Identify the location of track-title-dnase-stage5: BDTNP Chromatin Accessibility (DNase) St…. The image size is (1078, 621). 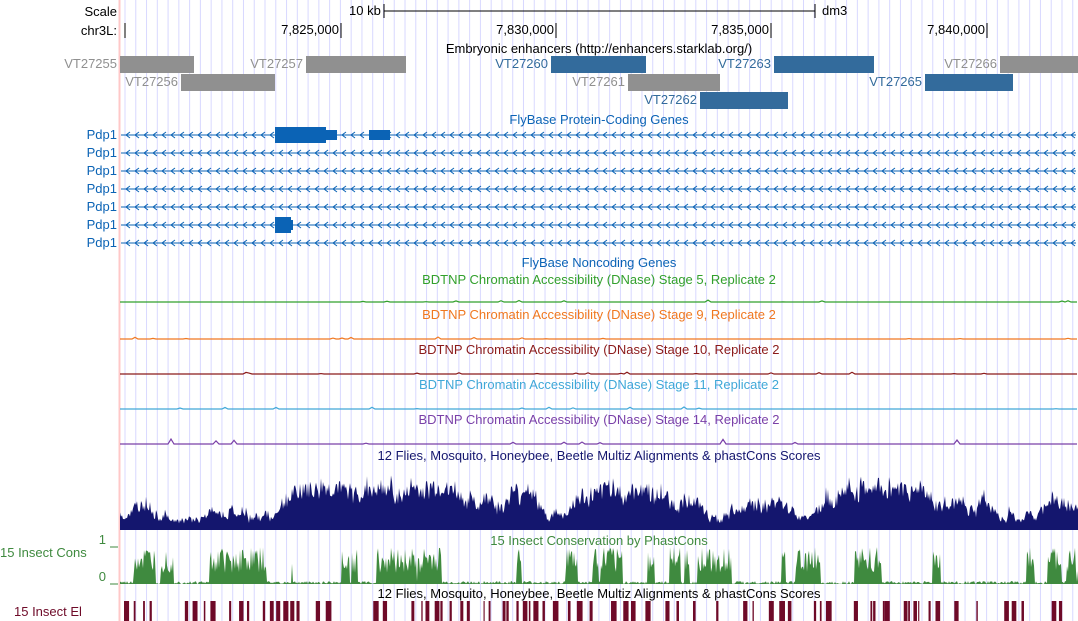
(599, 279).